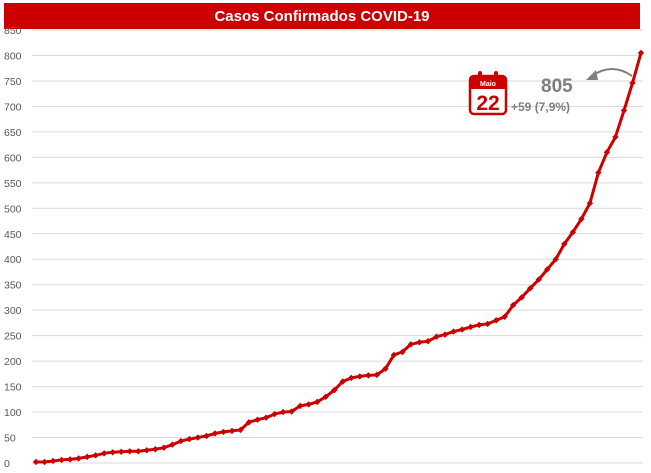 This screenshot has width=651, height=473. Describe the element at coordinates (13, 82) in the screenshot. I see `y-tick-label: 750` at that location.